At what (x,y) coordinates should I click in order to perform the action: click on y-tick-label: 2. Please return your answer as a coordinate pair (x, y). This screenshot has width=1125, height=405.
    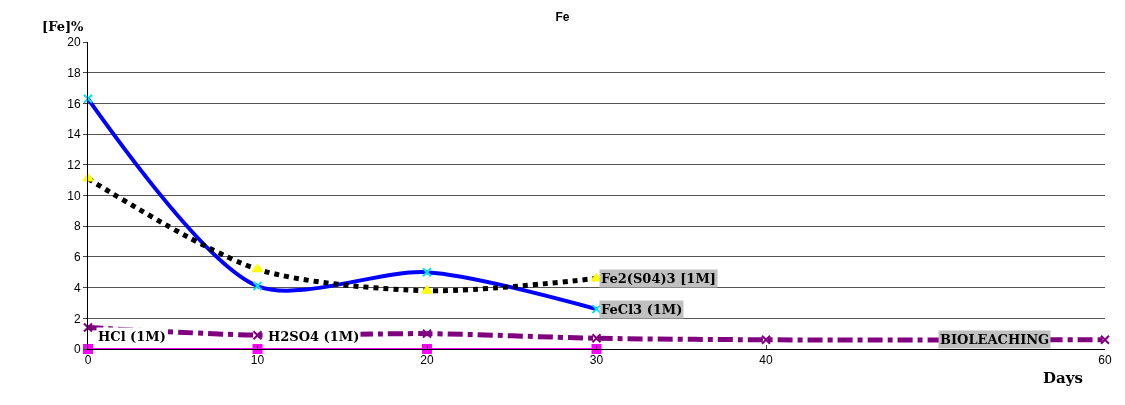
    Looking at the image, I should click on (77, 318).